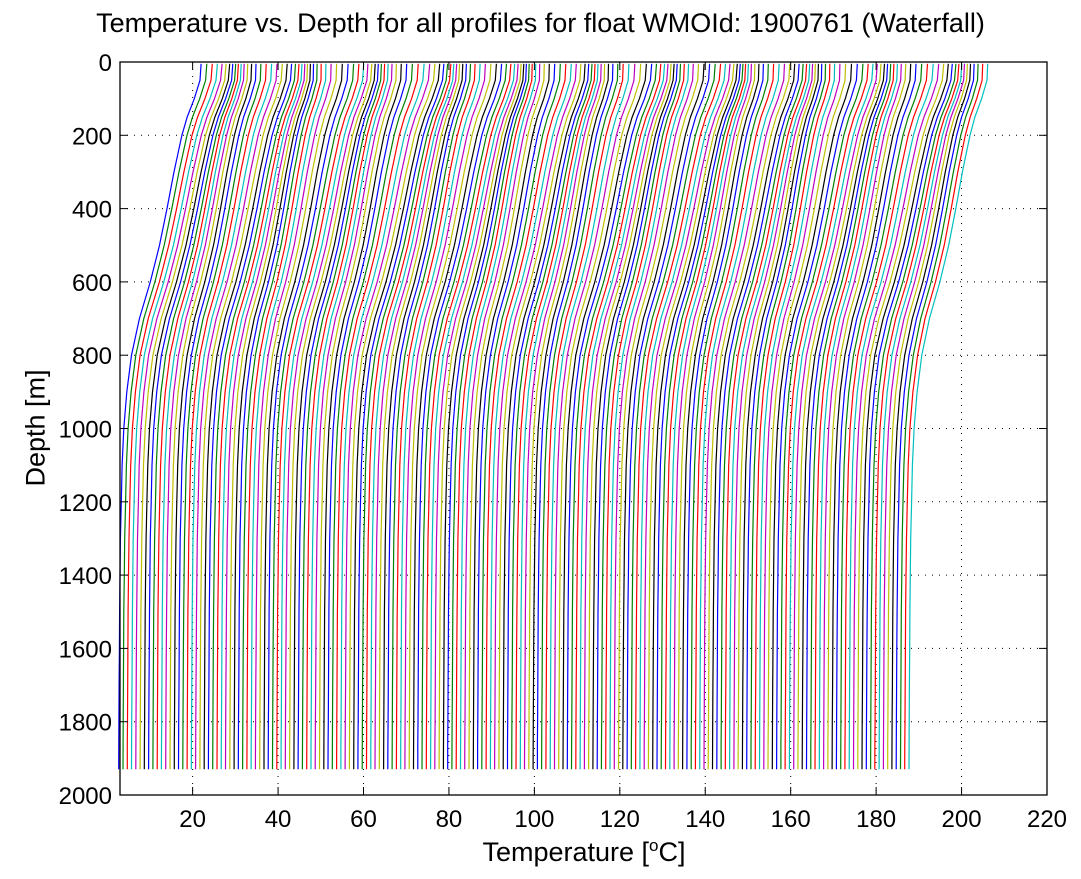  Describe the element at coordinates (654, 845) in the screenshot. I see `x-axis-label-degree: o` at that location.